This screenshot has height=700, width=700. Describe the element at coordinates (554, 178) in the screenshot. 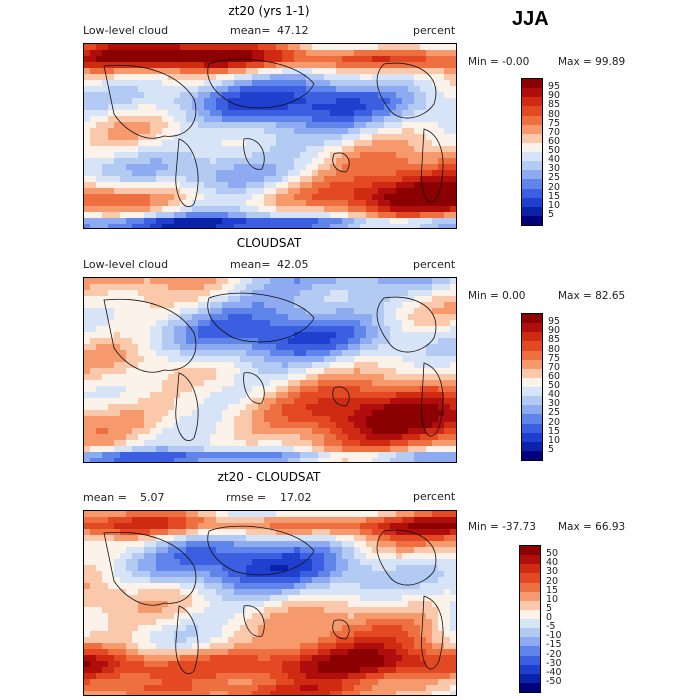

I see `colorbar-tick-label: 25` at that location.